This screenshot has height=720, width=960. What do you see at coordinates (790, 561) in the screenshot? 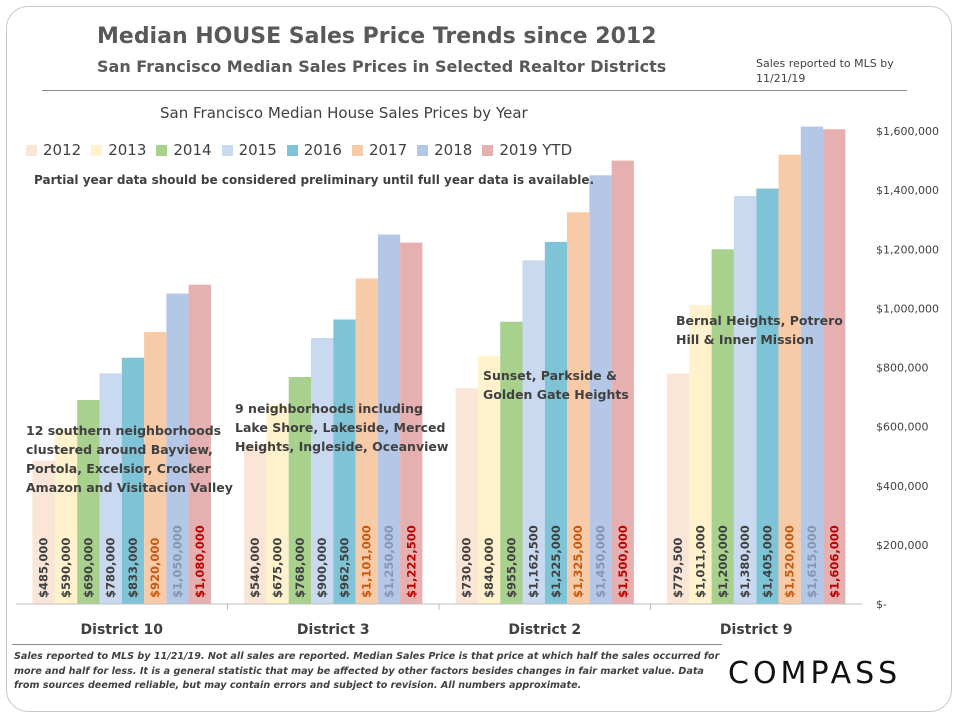
I see `bar-value-label: $1,520,000` at bounding box center [790, 561].